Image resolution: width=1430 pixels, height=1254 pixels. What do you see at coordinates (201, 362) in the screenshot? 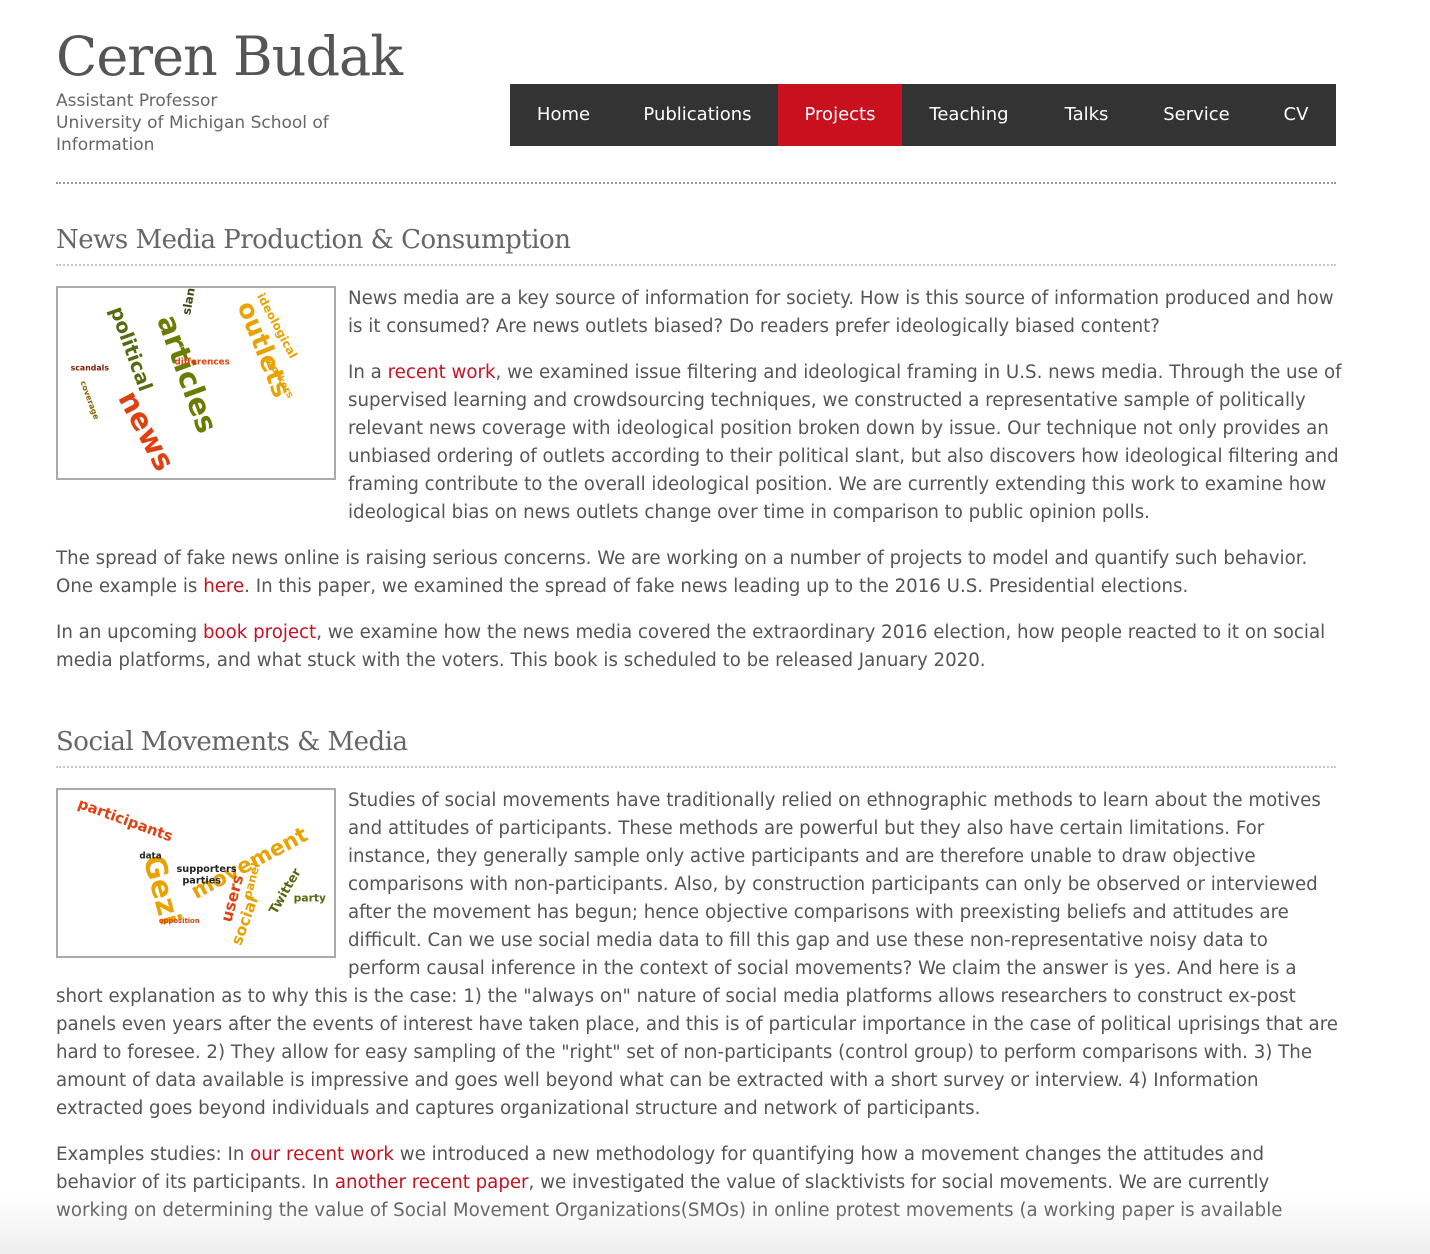
I see `cloud-word: differences` at bounding box center [201, 362].